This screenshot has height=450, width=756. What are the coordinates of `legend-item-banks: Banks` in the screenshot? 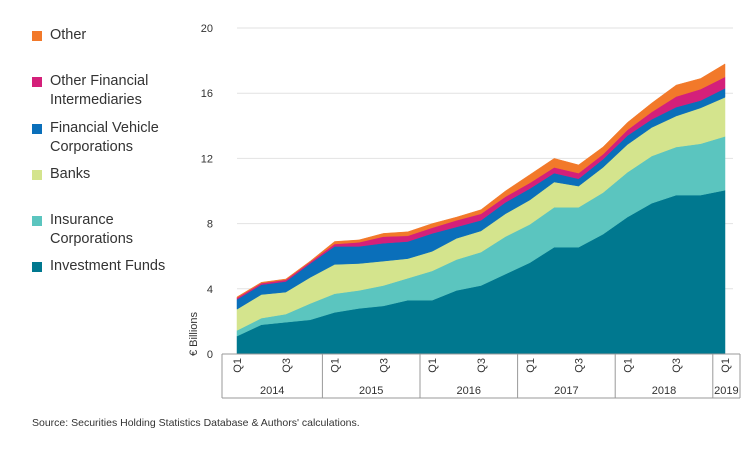 It's located at (61, 174).